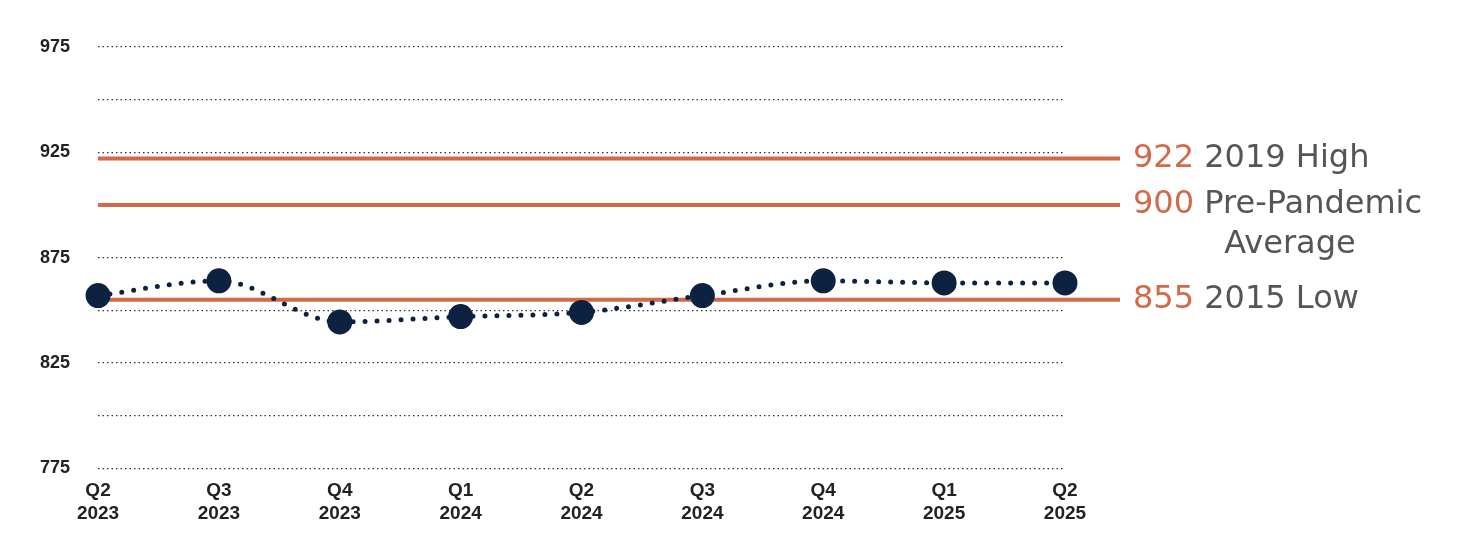 The height and width of the screenshot is (537, 1458). What do you see at coordinates (461, 501) in the screenshot?
I see `x-tick-label: Q1 2024` at bounding box center [461, 501].